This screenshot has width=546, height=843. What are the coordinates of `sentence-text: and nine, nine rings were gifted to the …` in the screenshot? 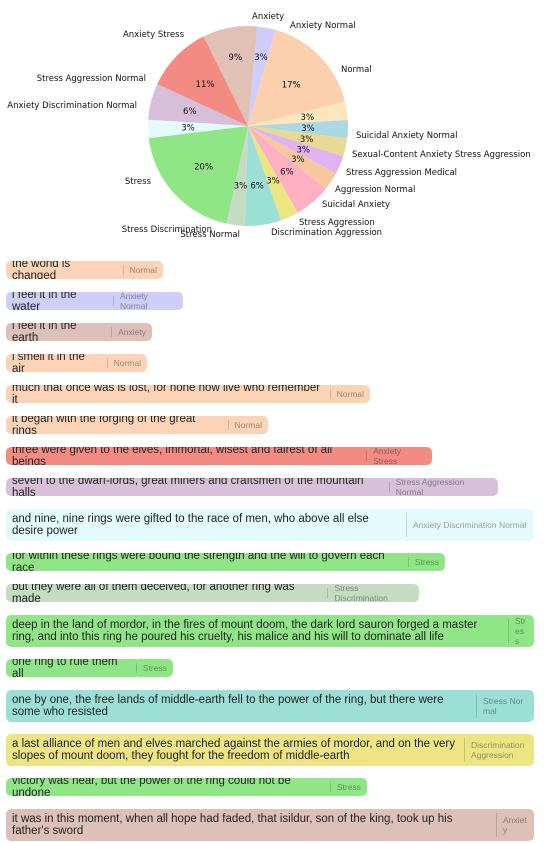 It's located at (190, 525).